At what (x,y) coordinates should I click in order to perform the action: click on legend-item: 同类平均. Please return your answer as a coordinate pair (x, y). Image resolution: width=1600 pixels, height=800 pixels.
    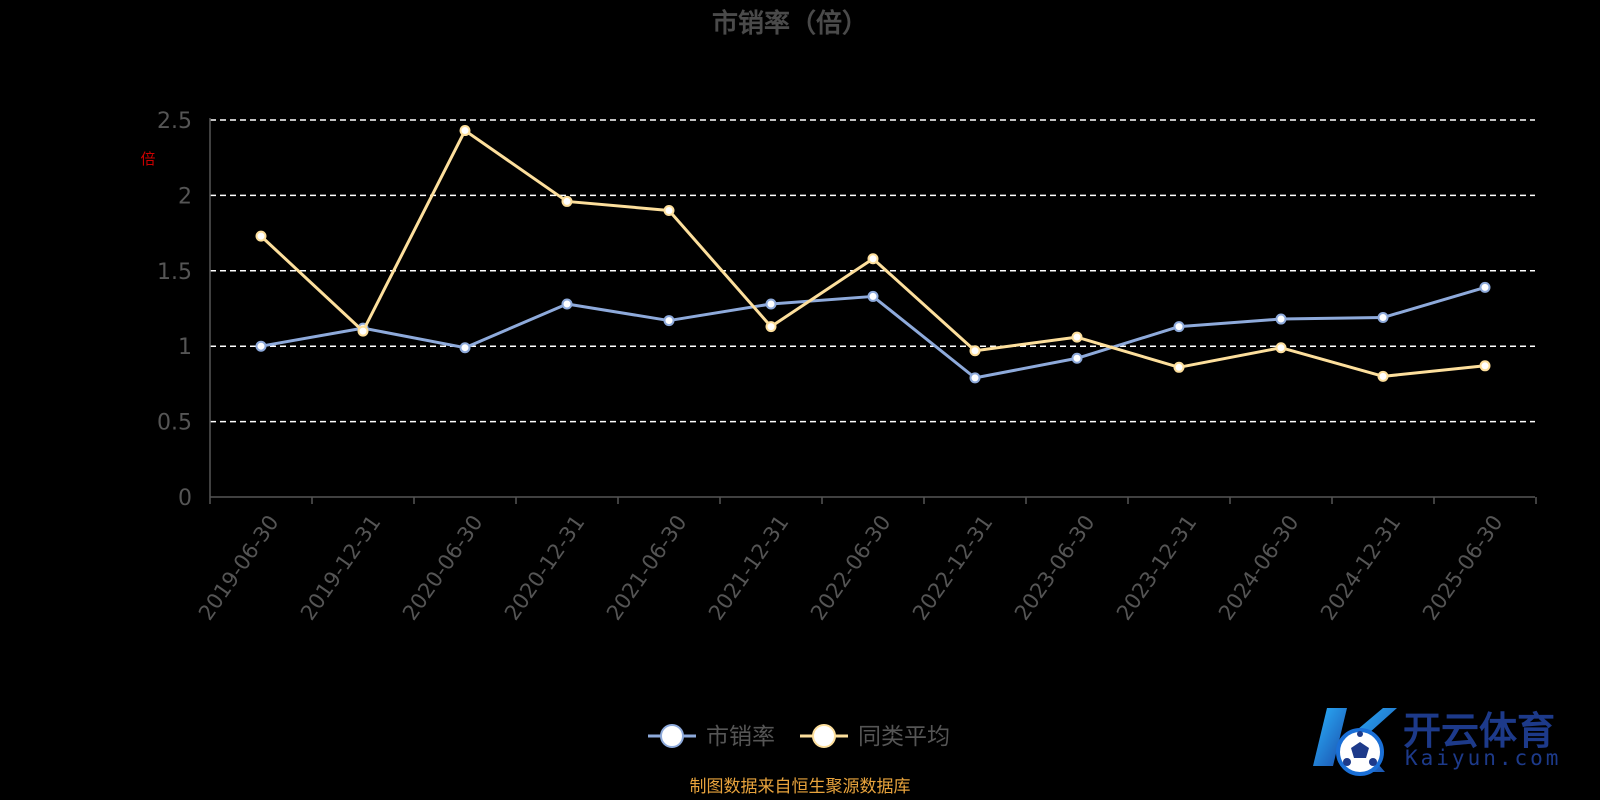
    Looking at the image, I should click on (875, 737).